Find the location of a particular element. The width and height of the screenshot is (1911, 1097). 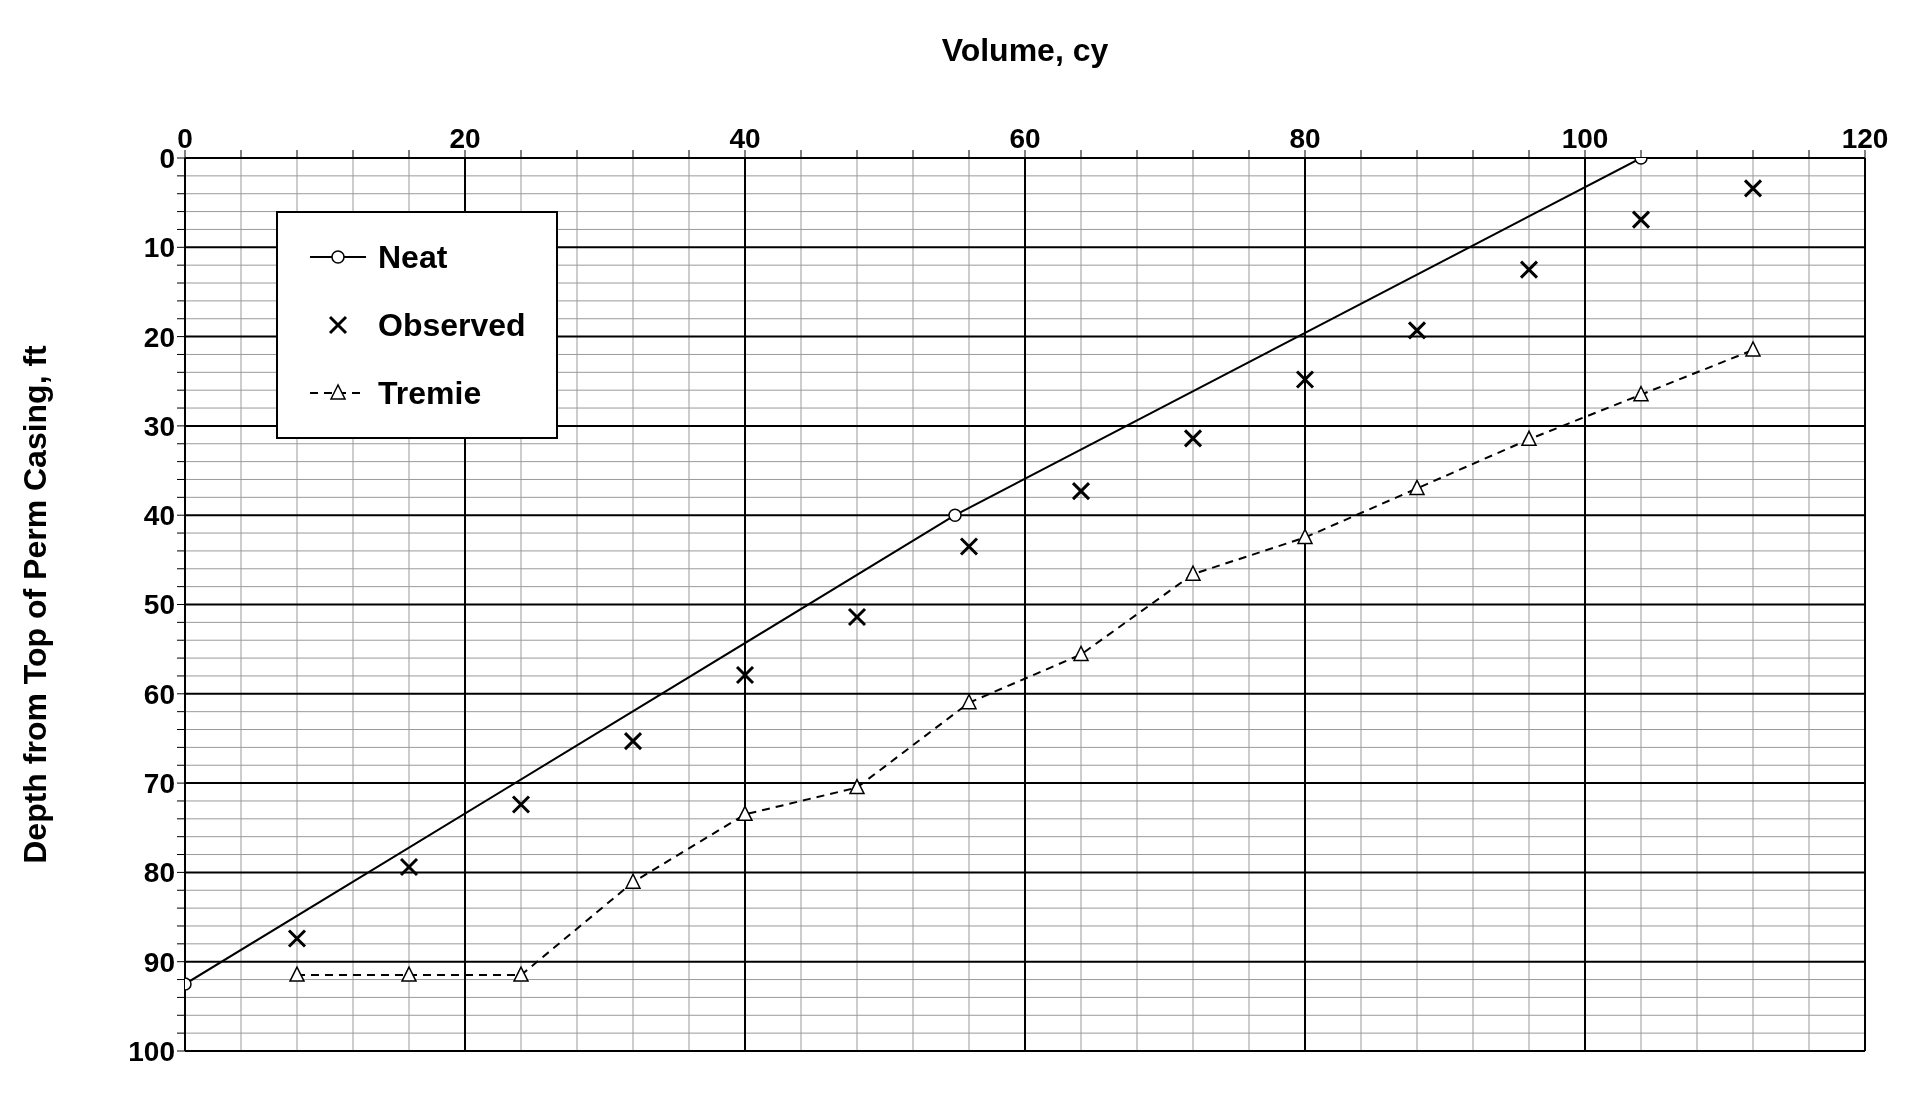

y-axis-title: Depth from Top of Perm Casing, ft is located at coordinates (35, 604).